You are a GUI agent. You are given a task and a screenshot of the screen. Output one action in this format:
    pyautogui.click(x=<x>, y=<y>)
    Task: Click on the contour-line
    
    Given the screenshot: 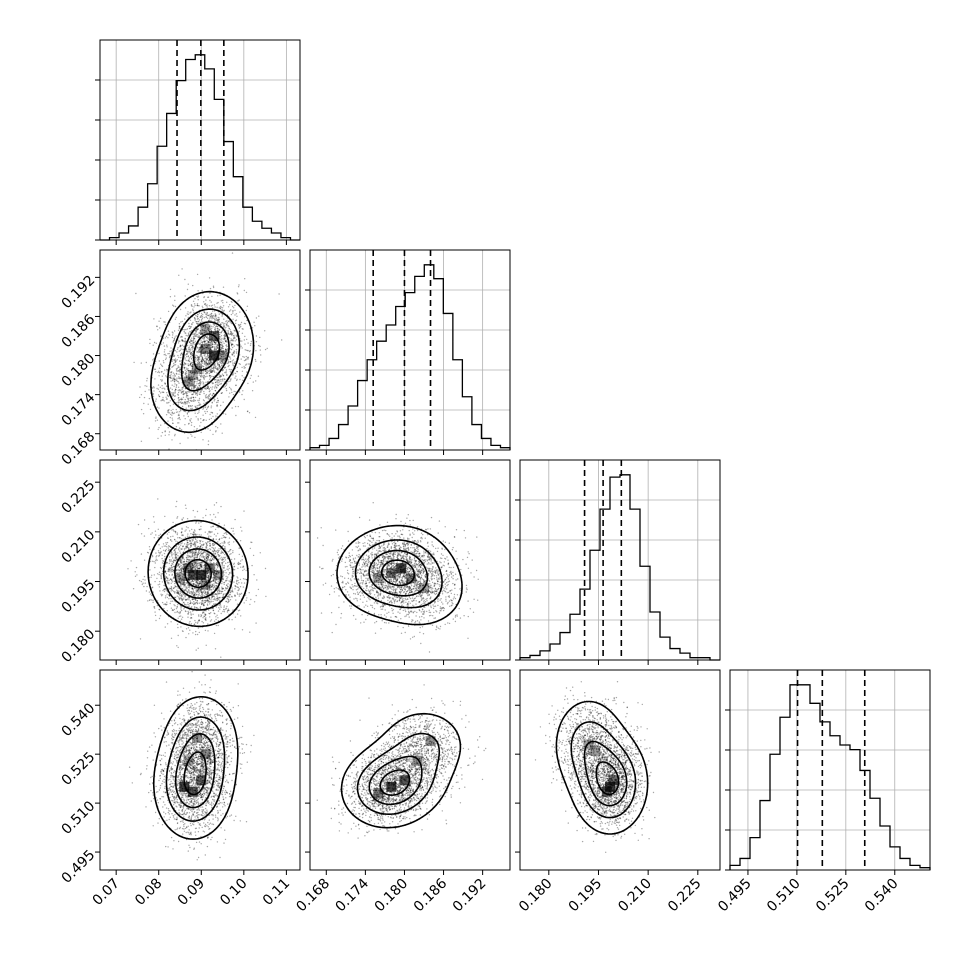 What is the action you would take?
    pyautogui.click(x=207, y=352)
    